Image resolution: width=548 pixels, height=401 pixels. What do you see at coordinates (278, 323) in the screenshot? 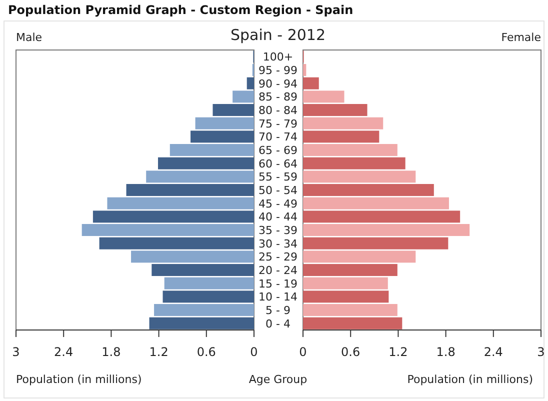
I see `y-tick-label: 0 - 4` at bounding box center [278, 323].